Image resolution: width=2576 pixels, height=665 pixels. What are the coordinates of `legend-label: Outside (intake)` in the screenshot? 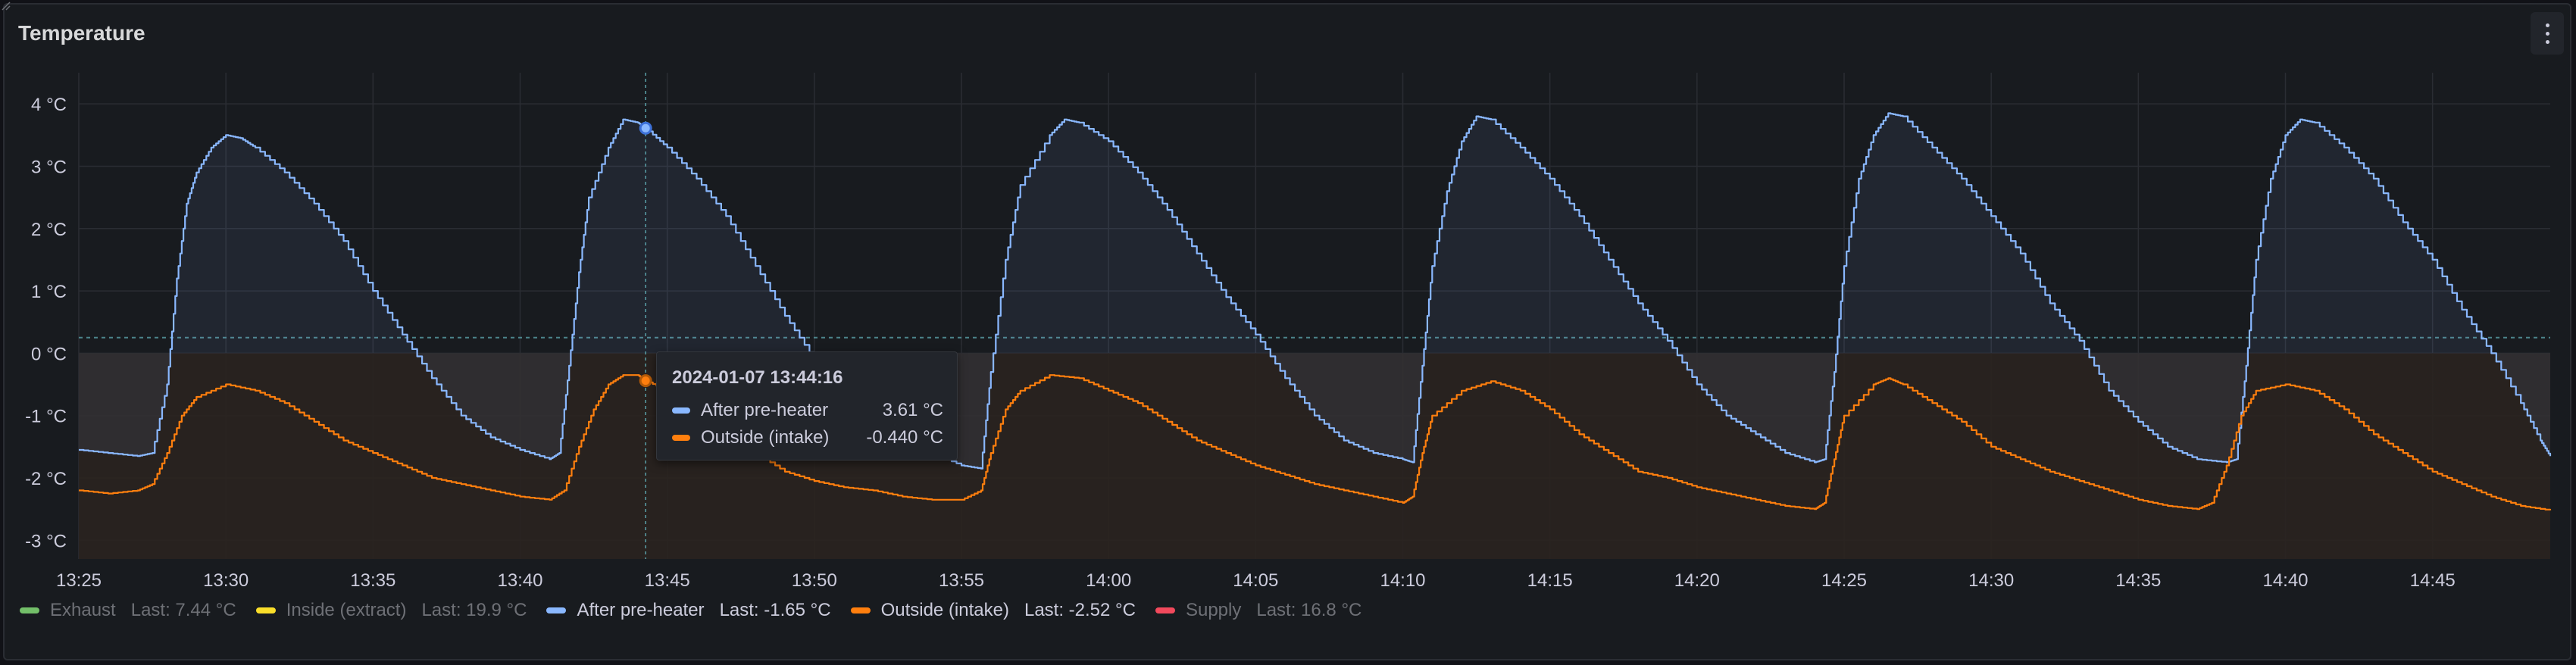 It's located at (945, 610).